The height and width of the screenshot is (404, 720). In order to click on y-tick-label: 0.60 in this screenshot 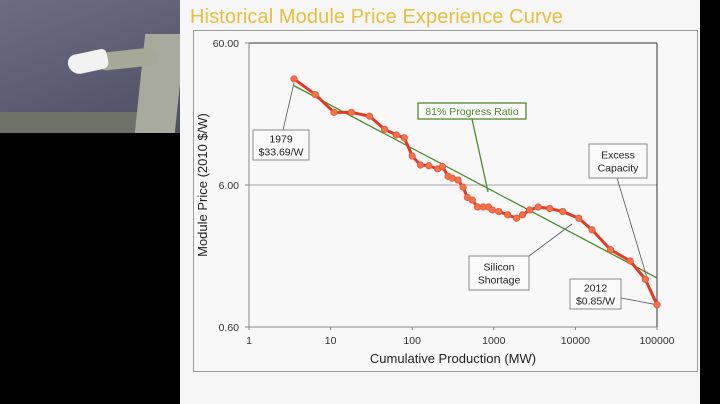, I will do `click(229, 328)`.